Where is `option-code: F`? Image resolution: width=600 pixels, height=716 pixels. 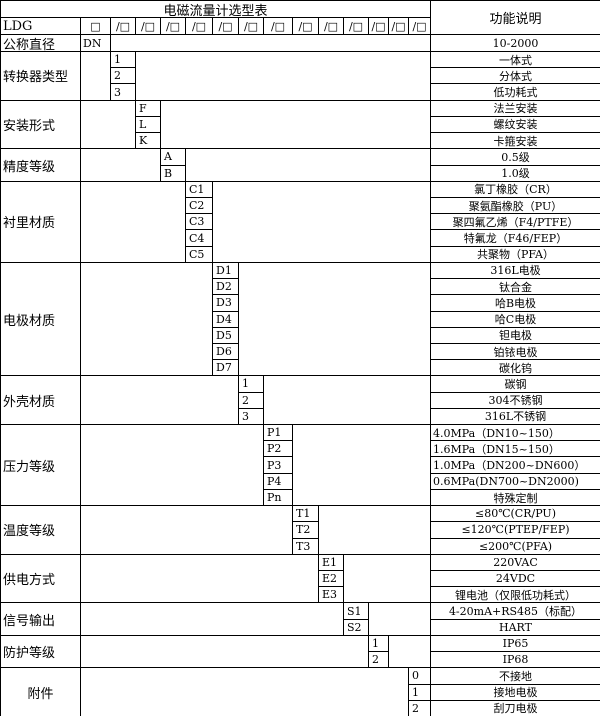 option-code: F is located at coordinates (148, 108).